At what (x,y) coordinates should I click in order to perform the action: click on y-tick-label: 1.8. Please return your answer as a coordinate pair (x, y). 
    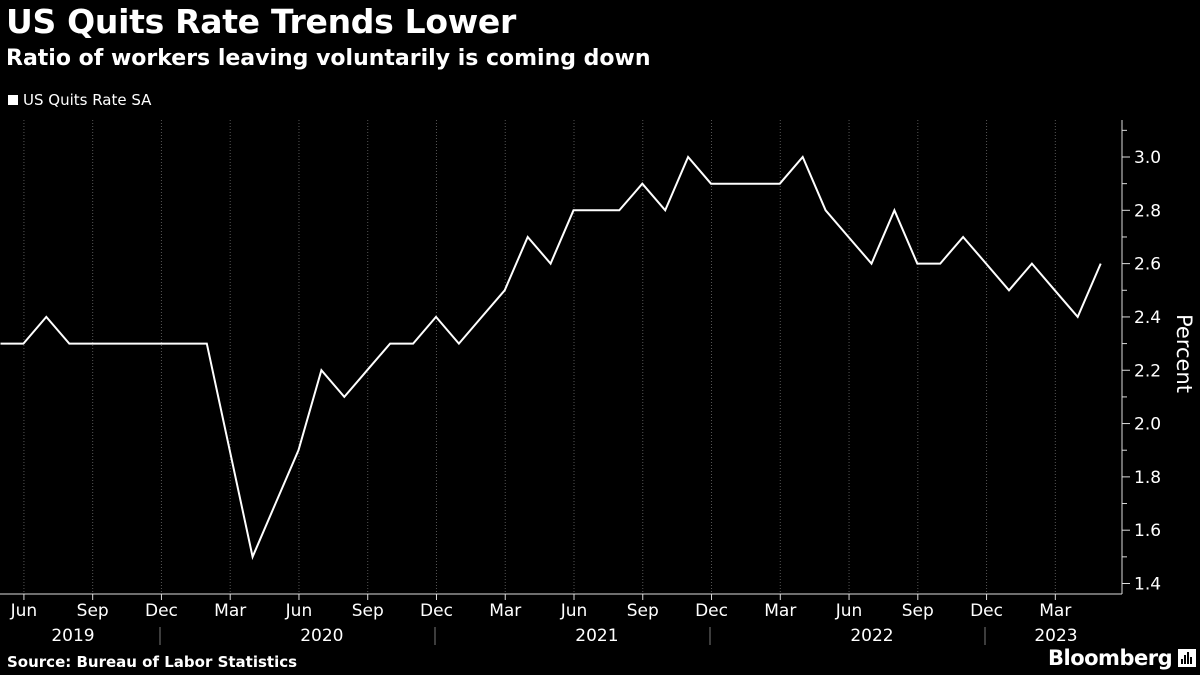
    Looking at the image, I should click on (1147, 478).